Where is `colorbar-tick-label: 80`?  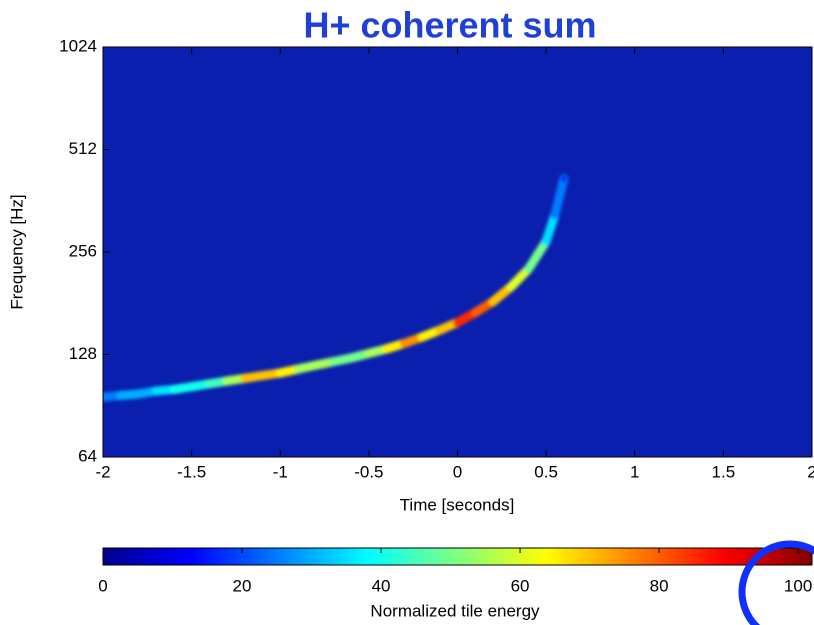
colorbar-tick-label: 80 is located at coordinates (659, 585).